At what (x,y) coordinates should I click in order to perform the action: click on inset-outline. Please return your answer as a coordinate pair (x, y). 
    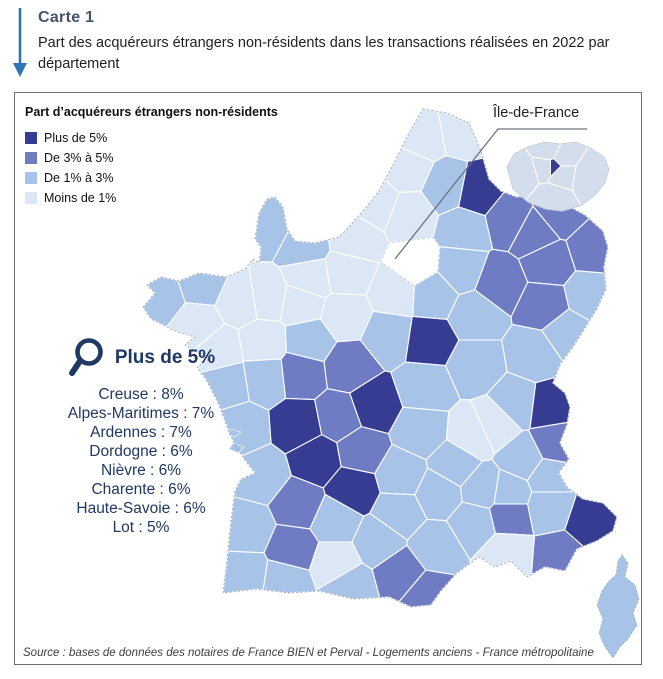
    Looking at the image, I should click on (558, 176).